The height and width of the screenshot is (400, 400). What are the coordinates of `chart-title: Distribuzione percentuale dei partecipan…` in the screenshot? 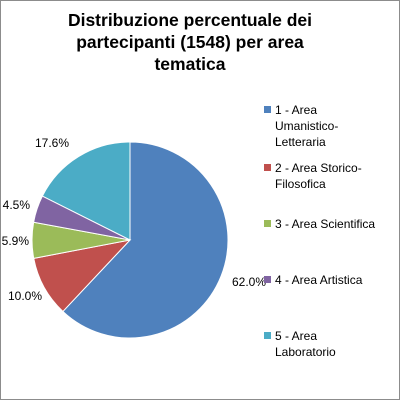 It's located at (190, 42).